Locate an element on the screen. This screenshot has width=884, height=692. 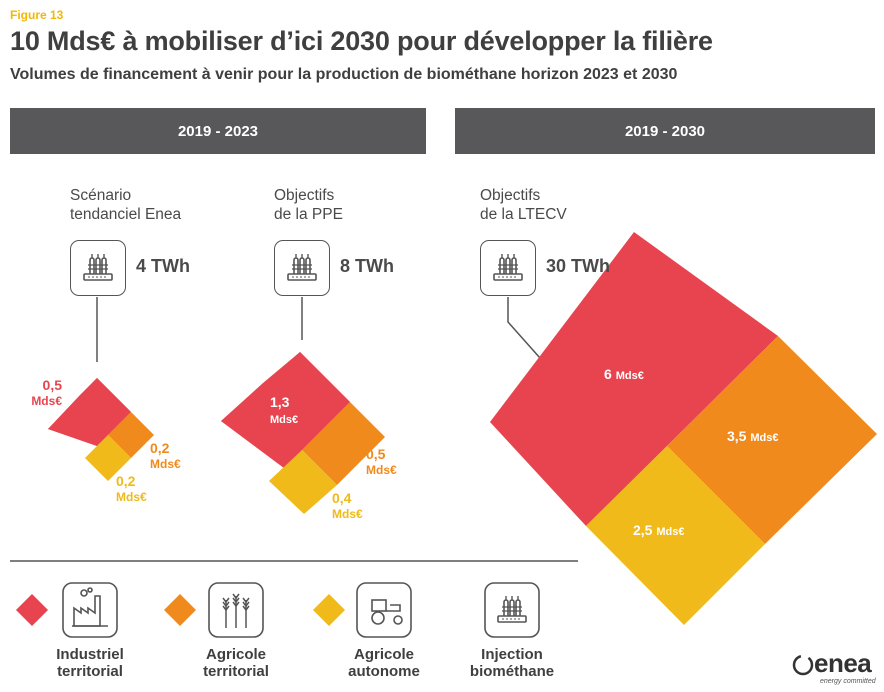
legend-marker-agricole-autonome is located at coordinates (329, 610).